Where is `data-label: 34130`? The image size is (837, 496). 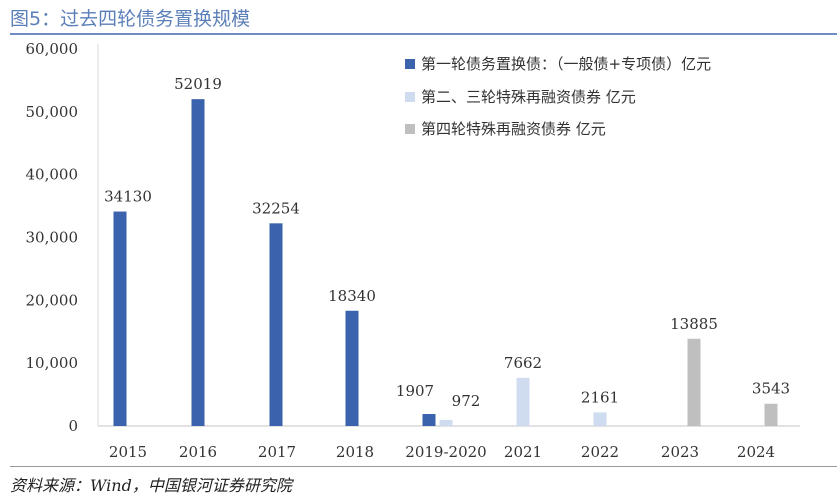
data-label: 34130 is located at coordinates (128, 197).